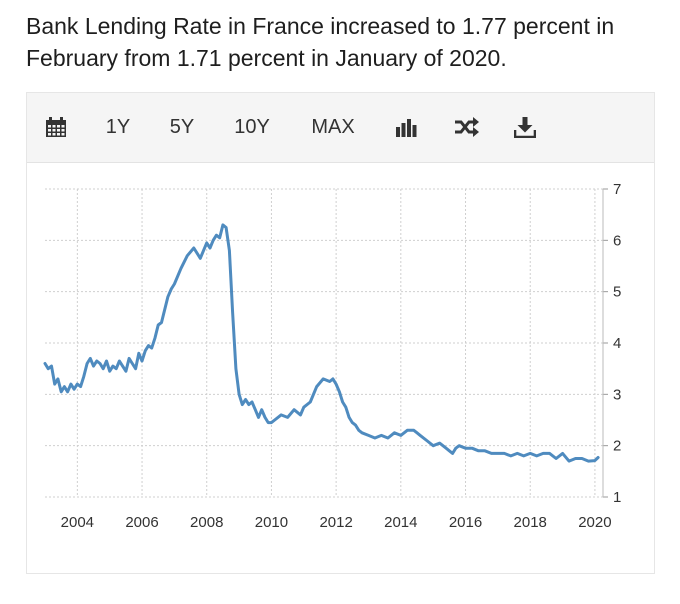 The image size is (680, 604). Describe the element at coordinates (617, 240) in the screenshot. I see `y-tick-label: 6` at that location.